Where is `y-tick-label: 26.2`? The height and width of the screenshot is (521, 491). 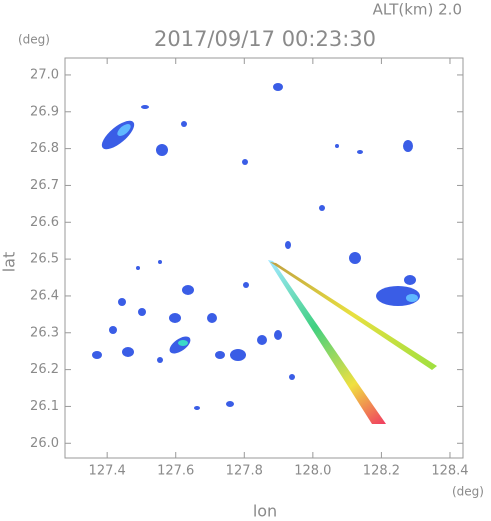 y-tick-label: 26.2 is located at coordinates (44, 369).